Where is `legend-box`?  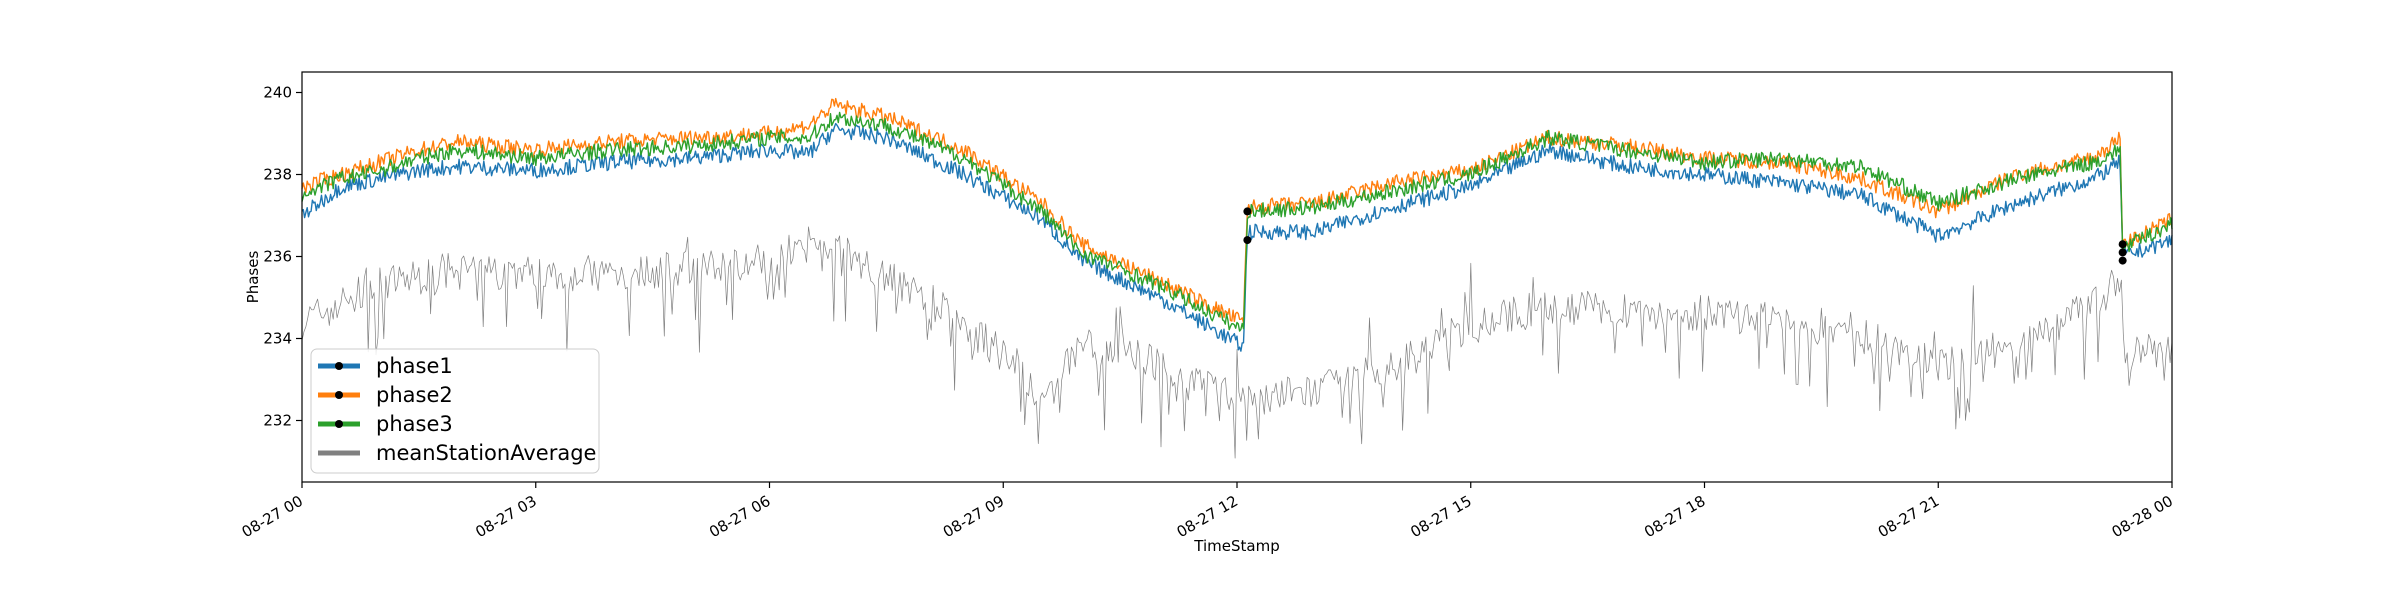
legend-box is located at coordinates (455, 411).